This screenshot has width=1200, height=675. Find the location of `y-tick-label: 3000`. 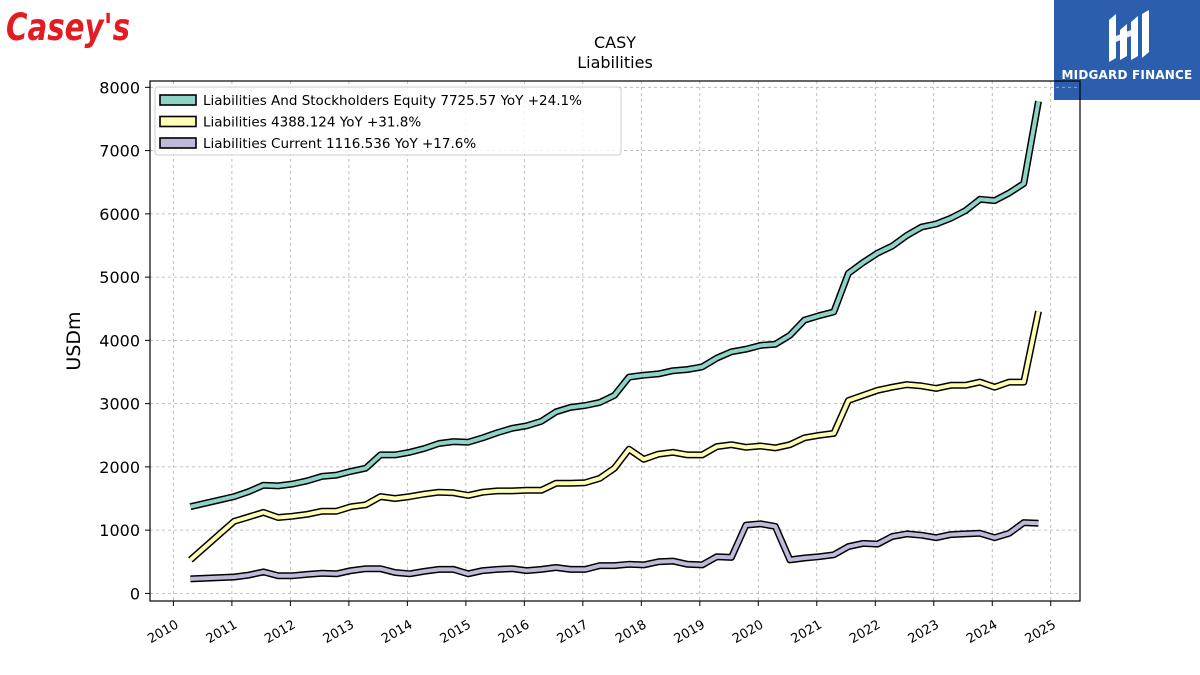

y-tick-label: 3000 is located at coordinates (119, 404).